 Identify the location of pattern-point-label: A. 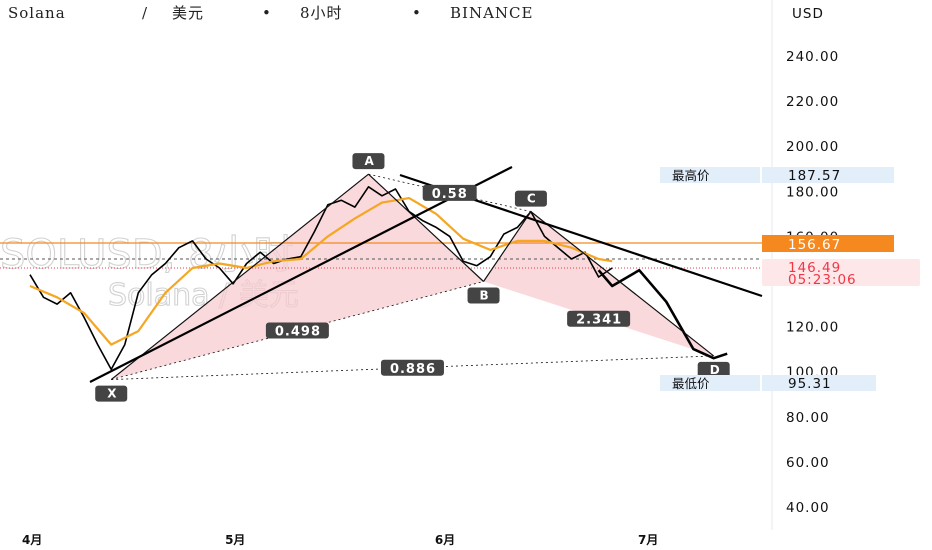
(369, 161).